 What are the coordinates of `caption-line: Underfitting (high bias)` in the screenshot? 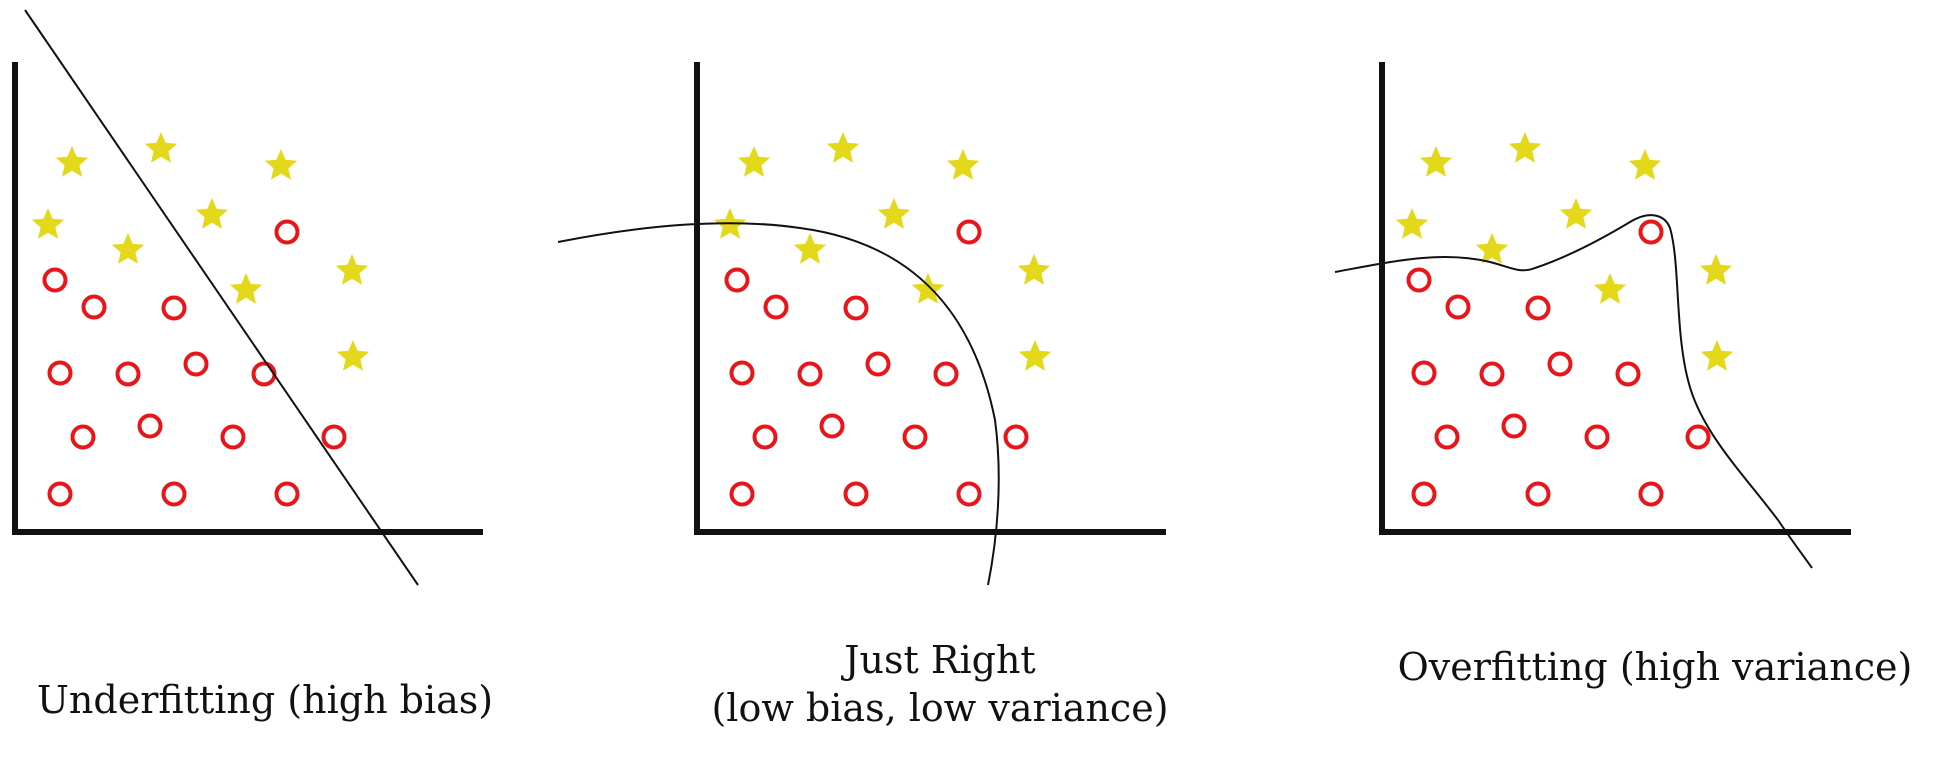 It's located at (265, 700).